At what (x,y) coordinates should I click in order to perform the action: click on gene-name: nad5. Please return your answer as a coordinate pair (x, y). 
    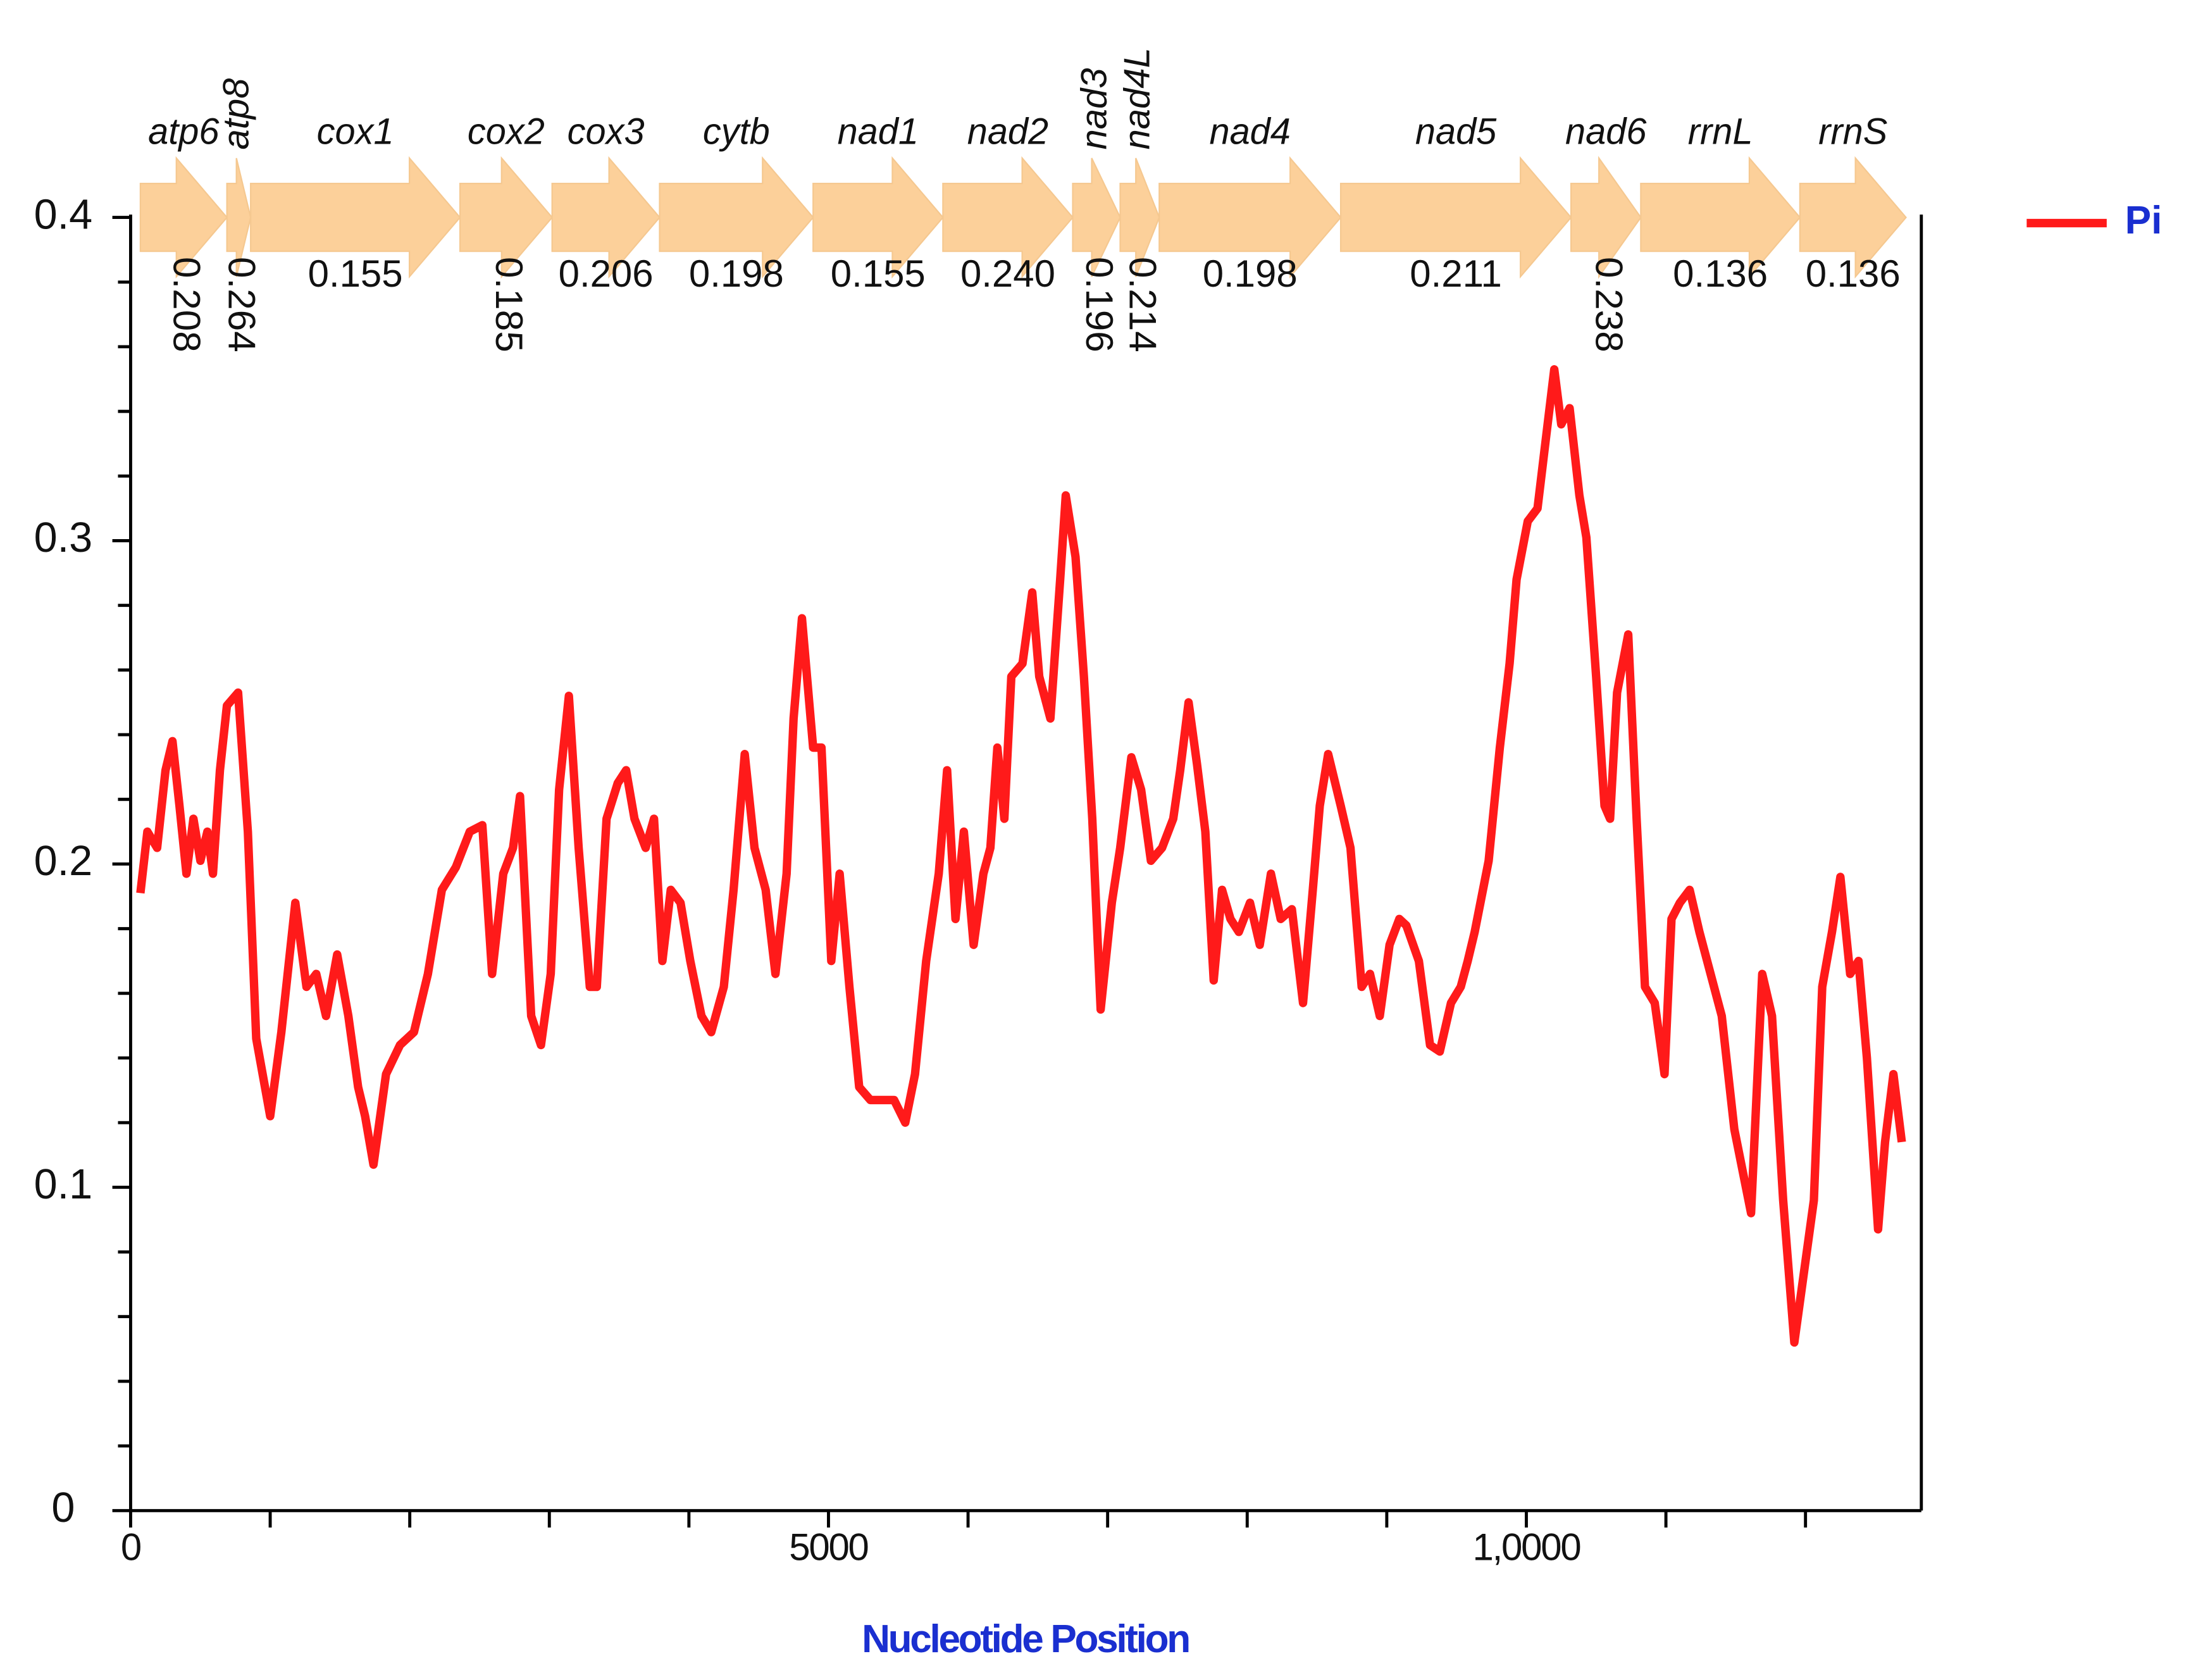
    Looking at the image, I should click on (1456, 131).